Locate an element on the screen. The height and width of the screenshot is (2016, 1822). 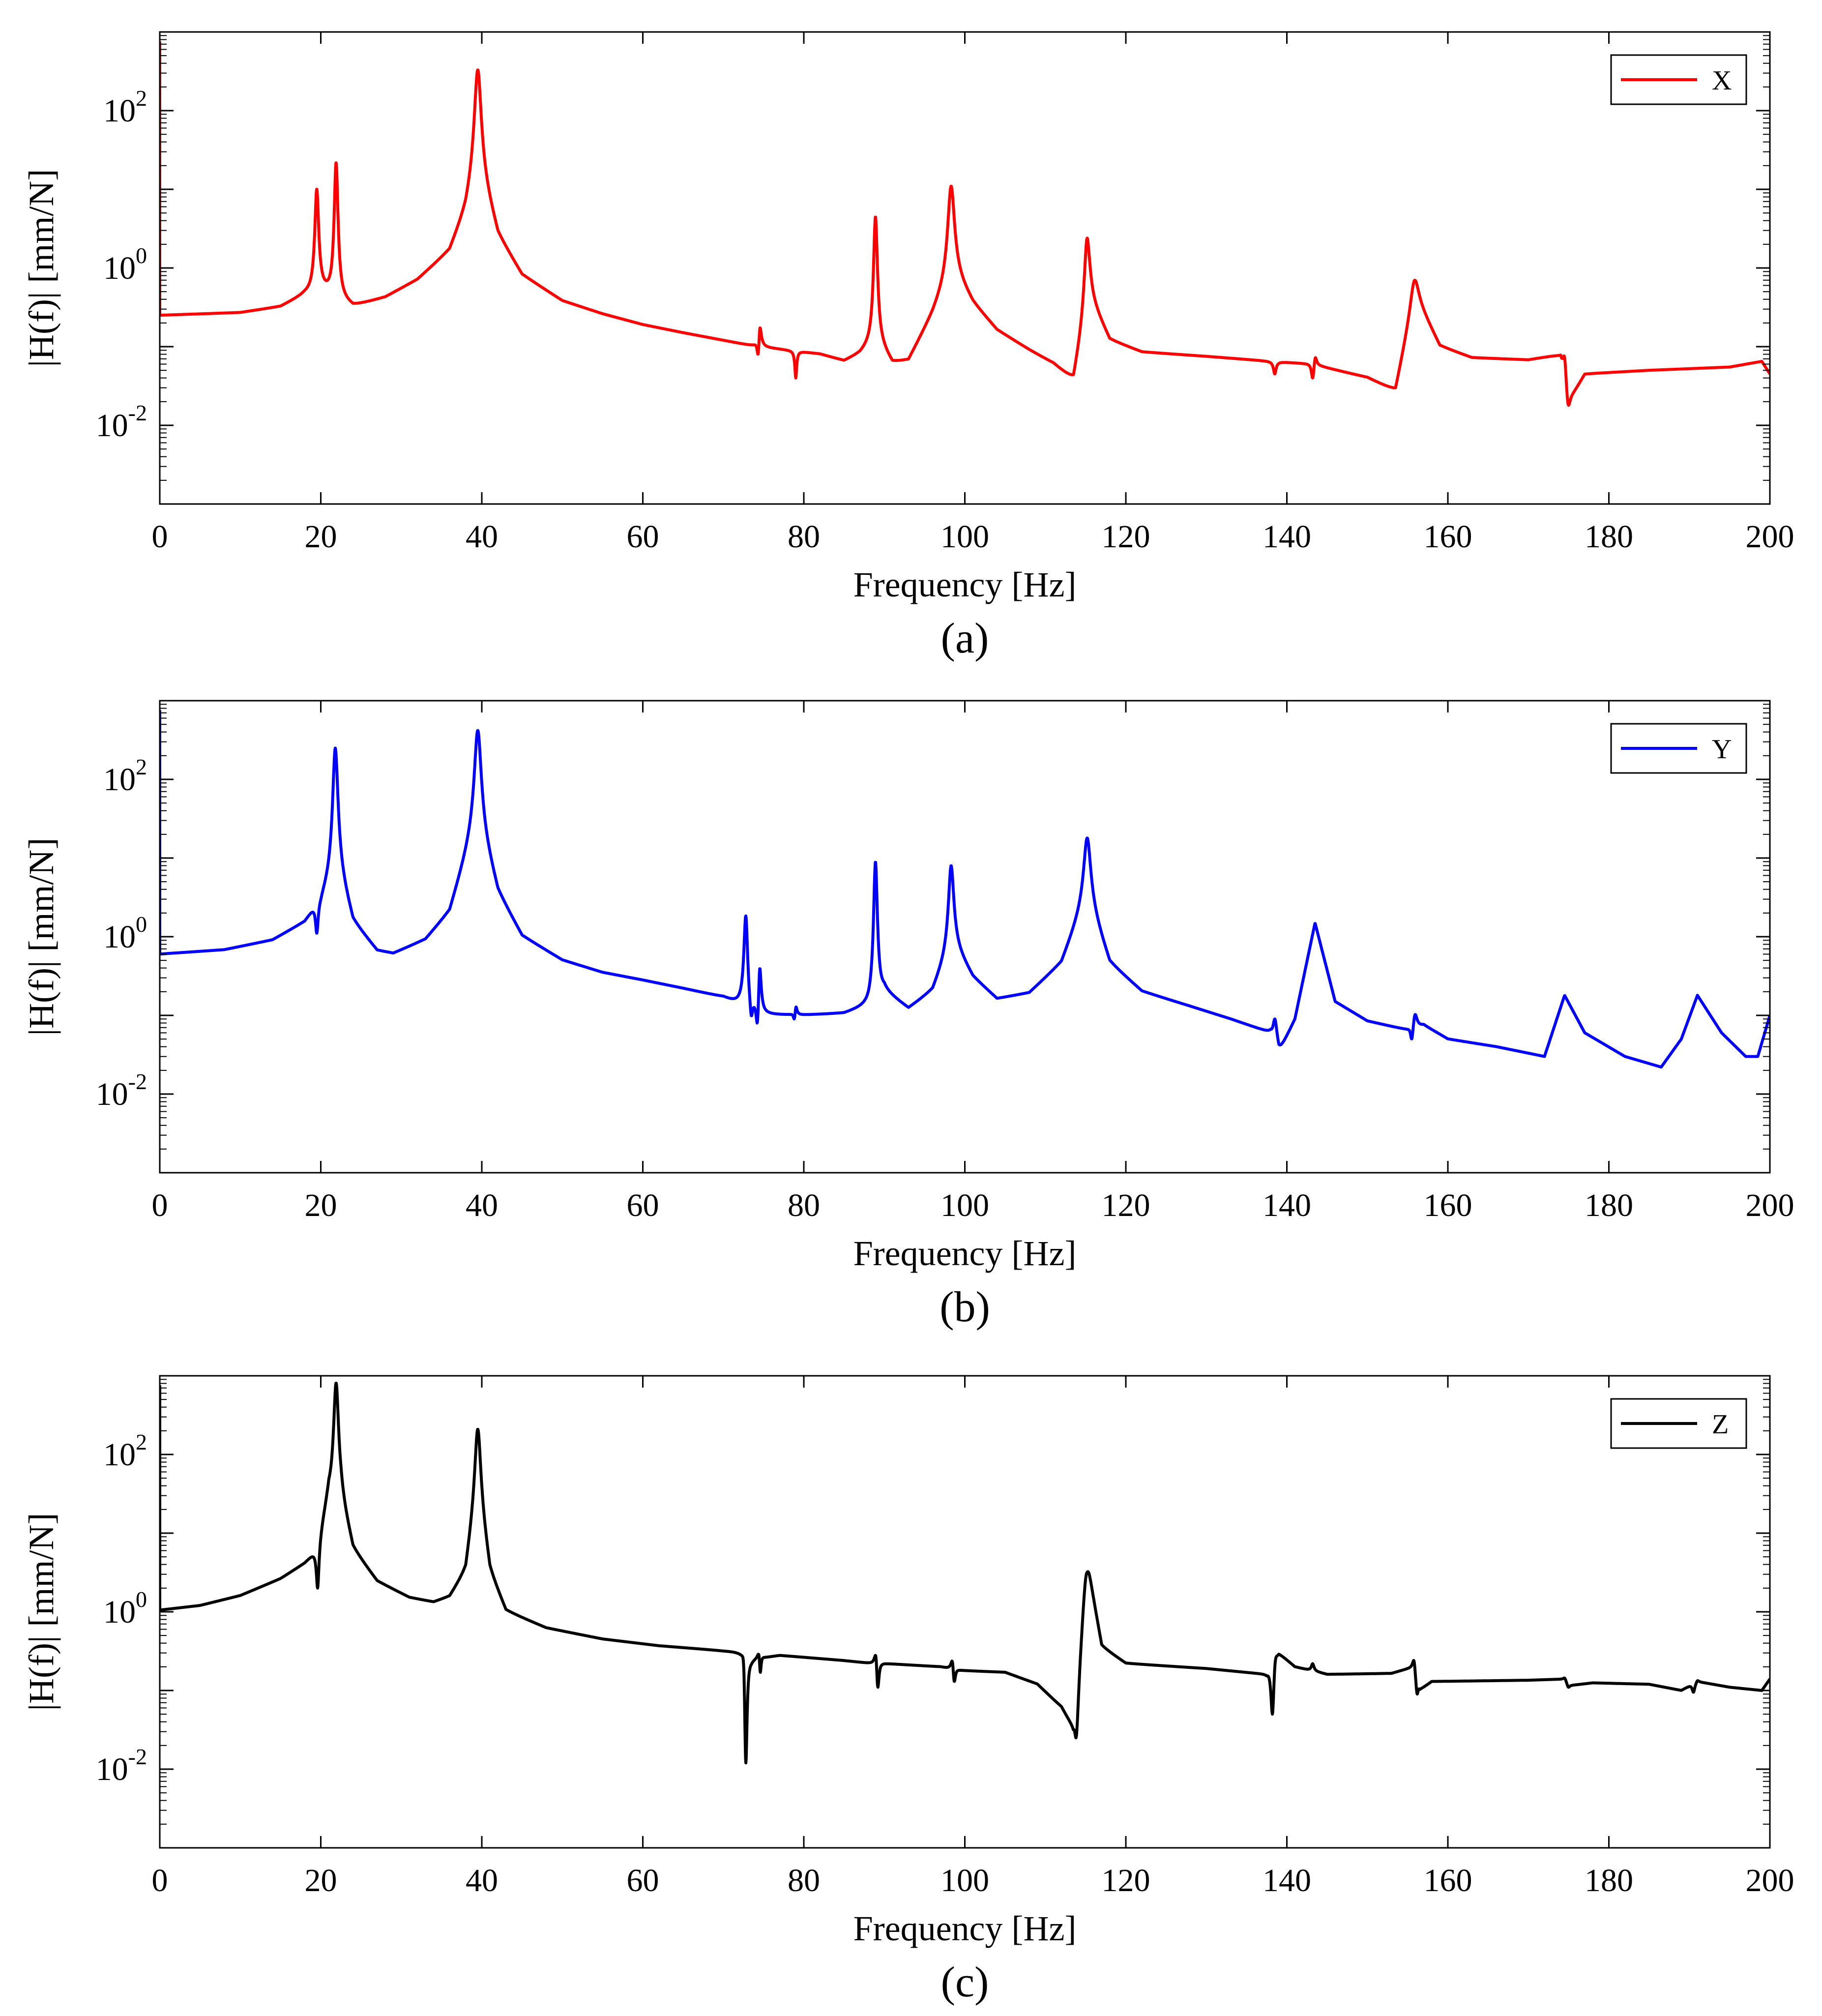
panel-caption: (c) is located at coordinates (965, 1982).